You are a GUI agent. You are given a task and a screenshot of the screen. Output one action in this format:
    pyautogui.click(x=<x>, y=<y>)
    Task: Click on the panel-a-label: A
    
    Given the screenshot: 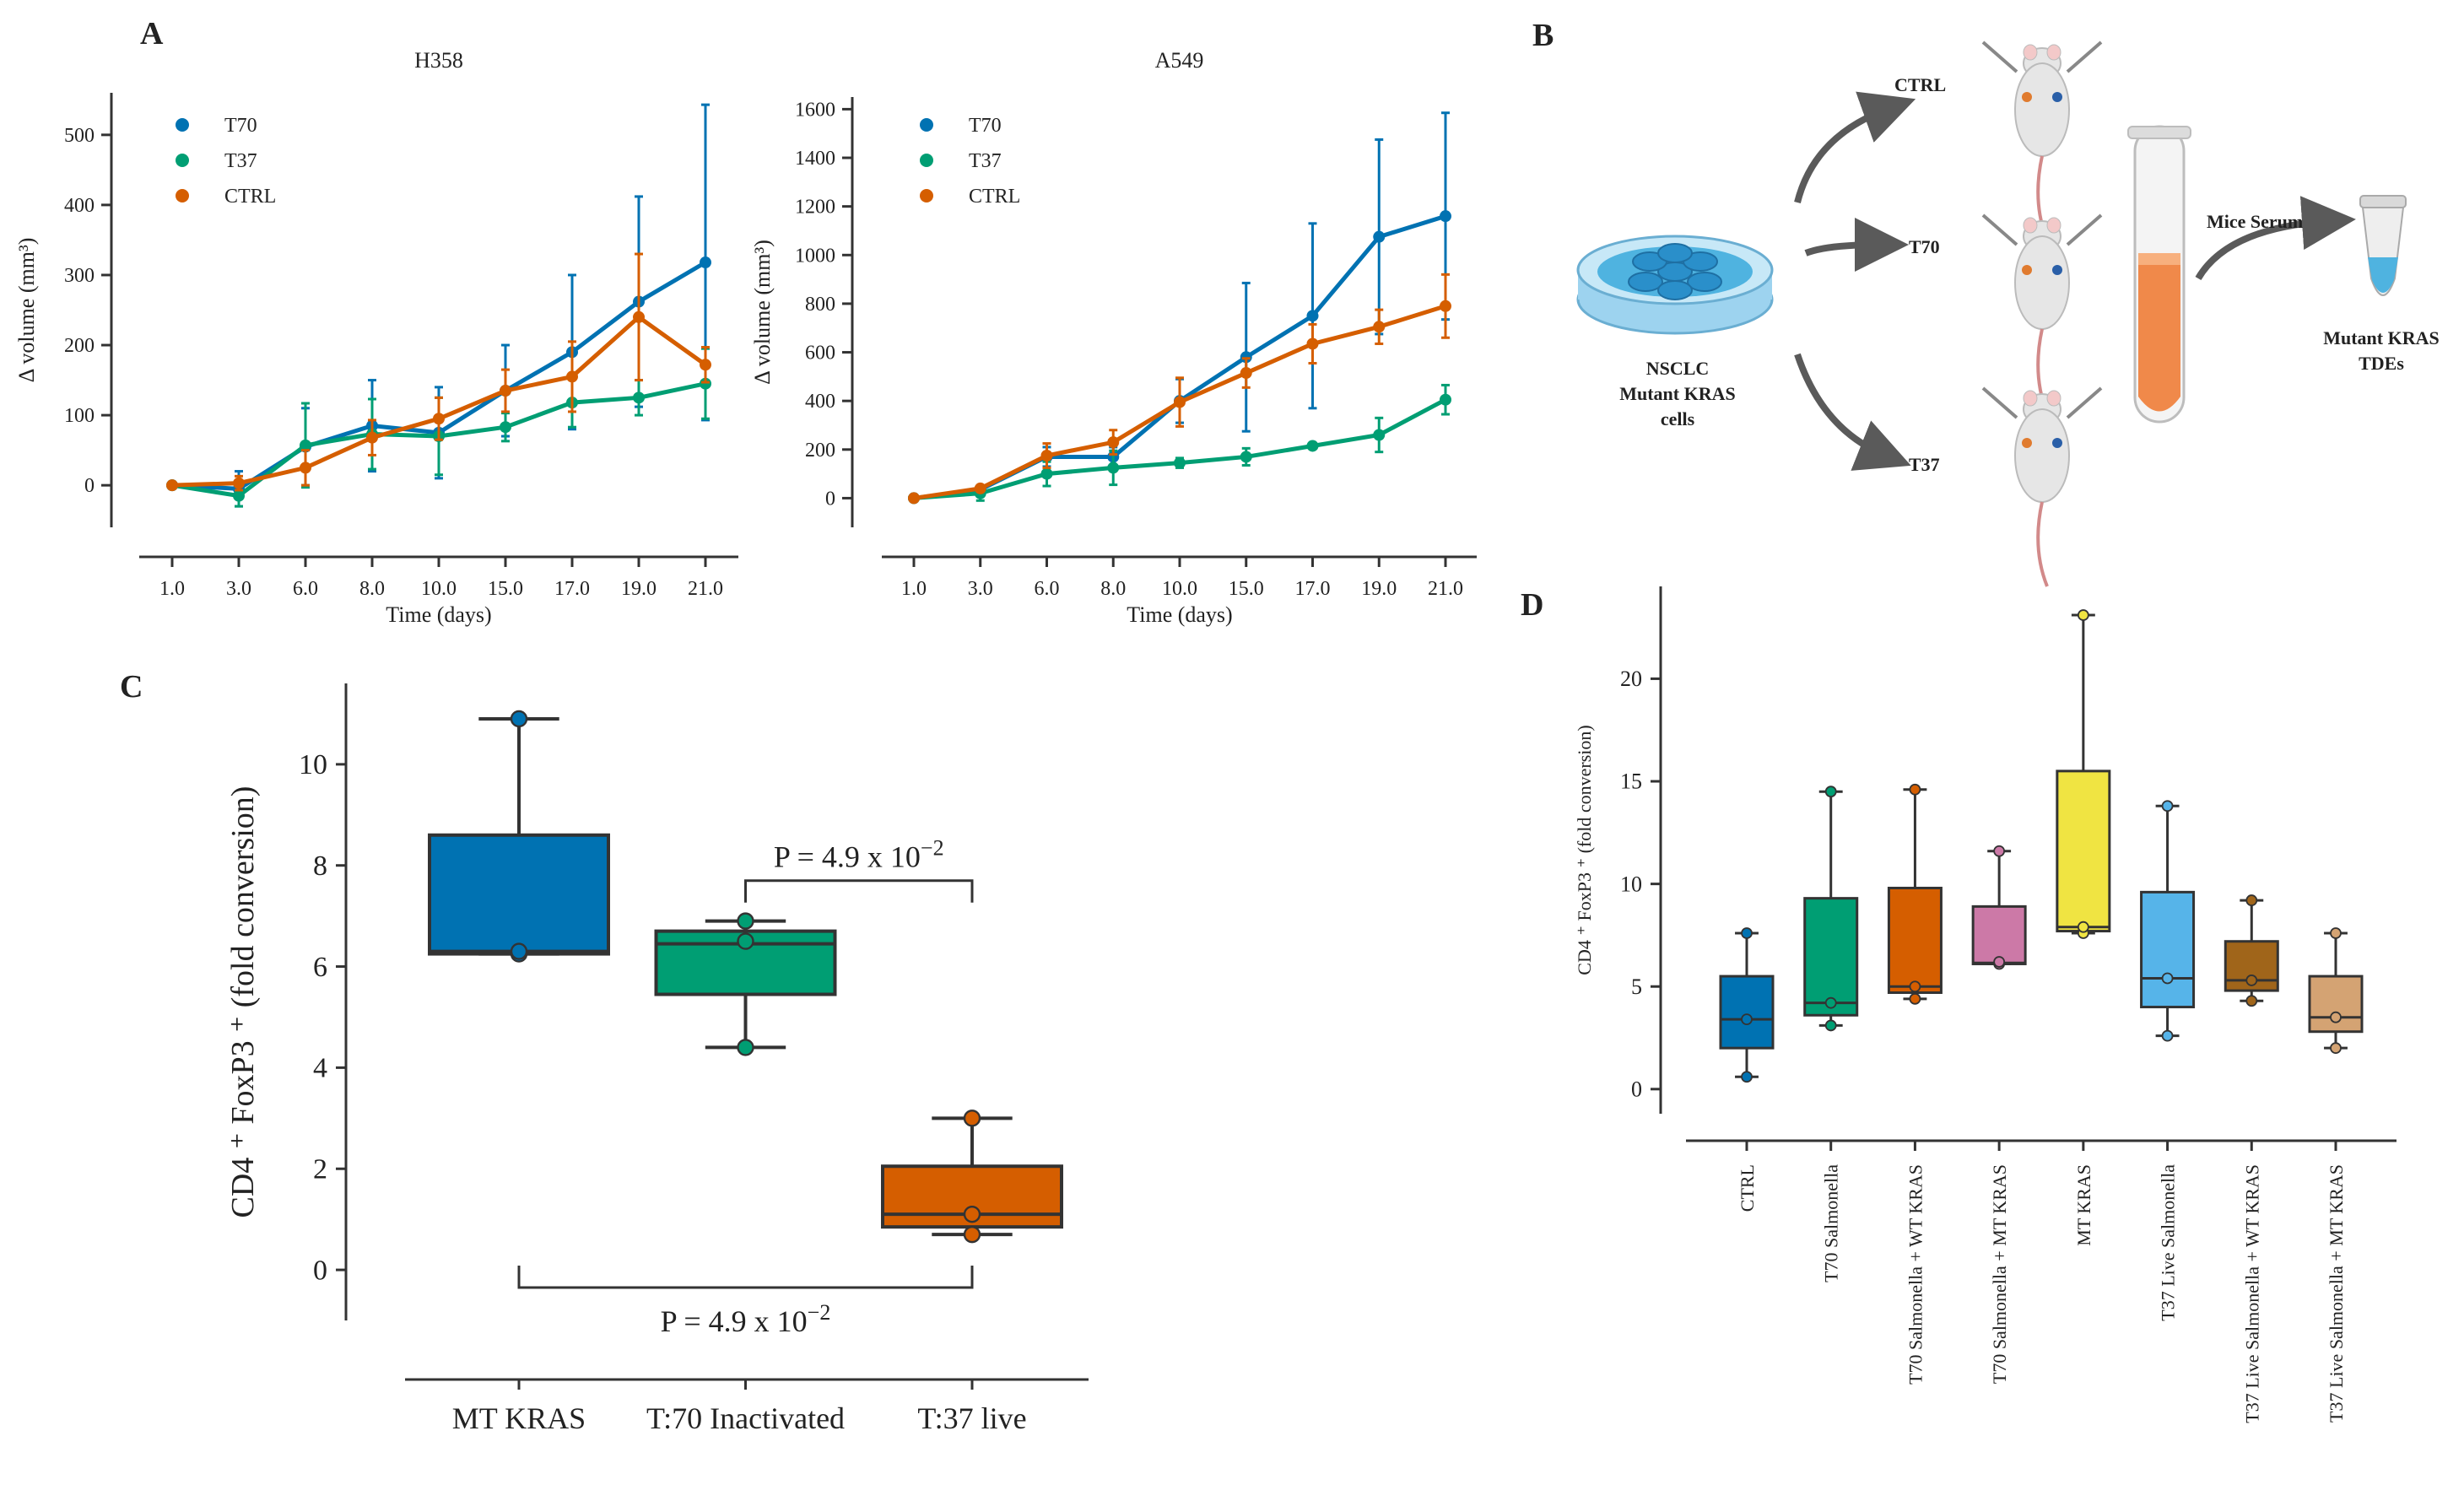 What is the action you would take?
    pyautogui.click(x=152, y=33)
    